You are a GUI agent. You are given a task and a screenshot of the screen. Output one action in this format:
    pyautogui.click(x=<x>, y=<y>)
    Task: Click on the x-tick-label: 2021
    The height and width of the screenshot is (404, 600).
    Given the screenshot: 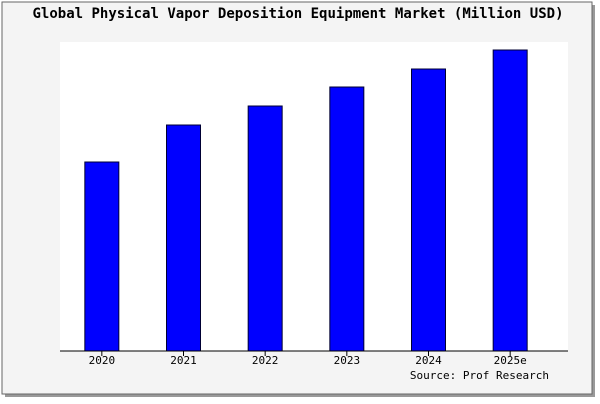 What is the action you would take?
    pyautogui.click(x=183, y=360)
    